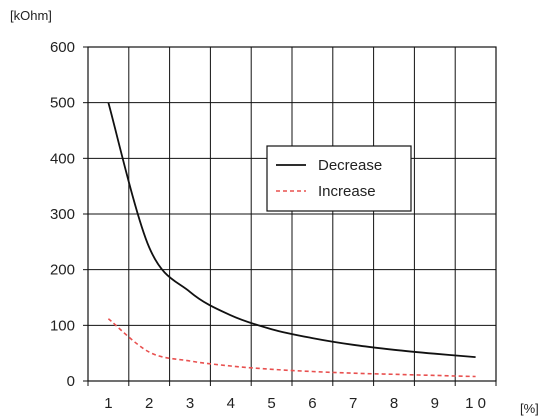  I want to click on x-tick-label: 2, so click(149, 403).